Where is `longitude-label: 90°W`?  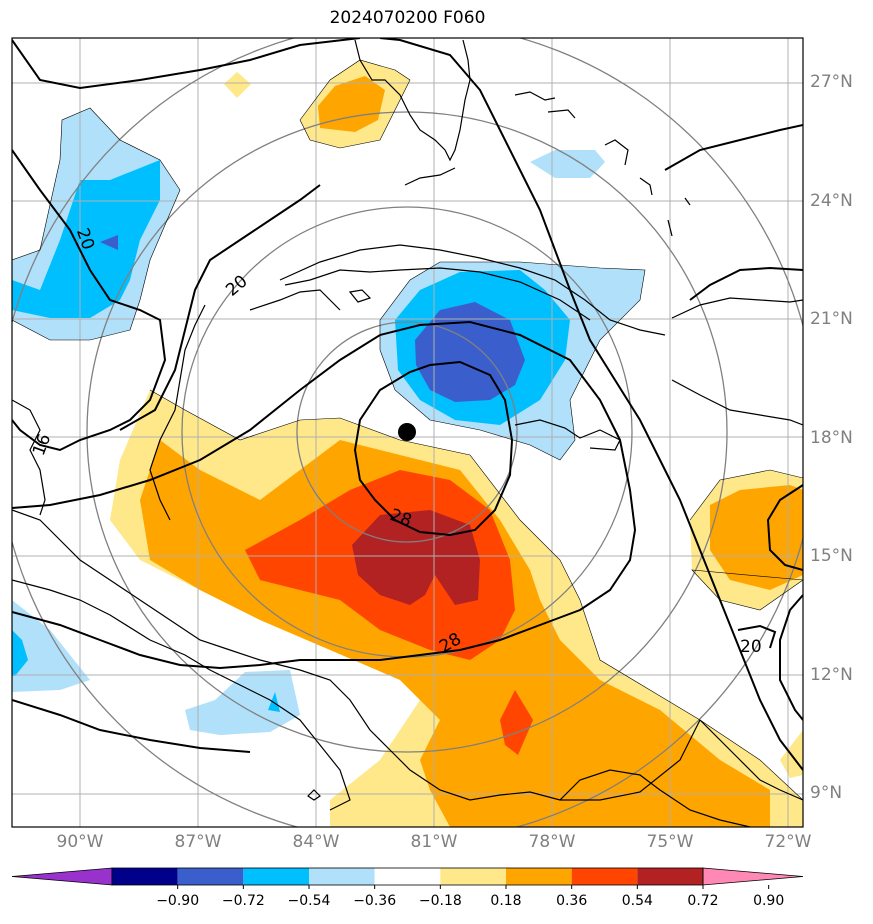
longitude-label: 90°W is located at coordinates (80, 842).